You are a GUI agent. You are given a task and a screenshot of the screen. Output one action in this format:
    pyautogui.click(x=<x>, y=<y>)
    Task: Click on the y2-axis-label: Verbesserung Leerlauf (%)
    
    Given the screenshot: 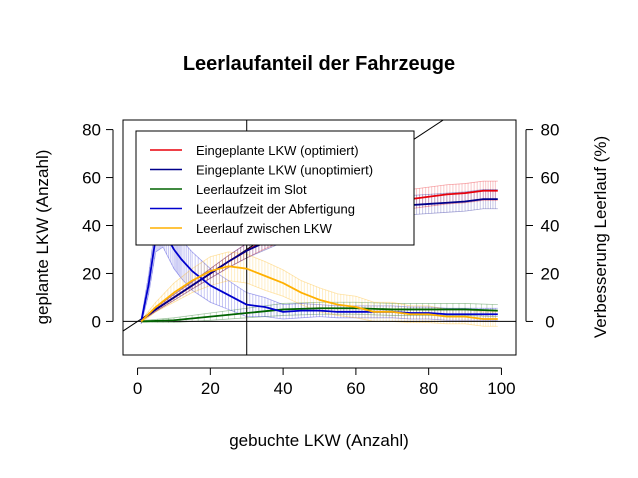 What is the action you would take?
    pyautogui.click(x=600, y=237)
    